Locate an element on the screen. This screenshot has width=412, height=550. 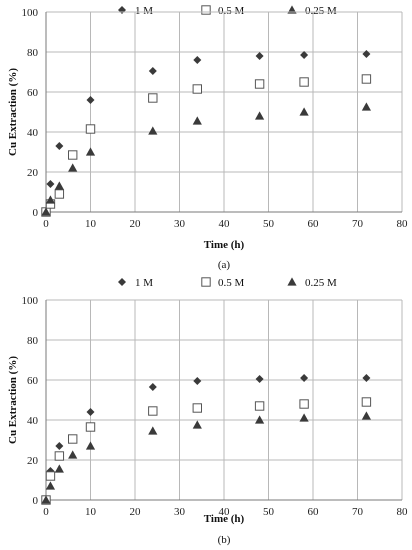
y-tick-label: 80 is located at coordinates (33, 53).